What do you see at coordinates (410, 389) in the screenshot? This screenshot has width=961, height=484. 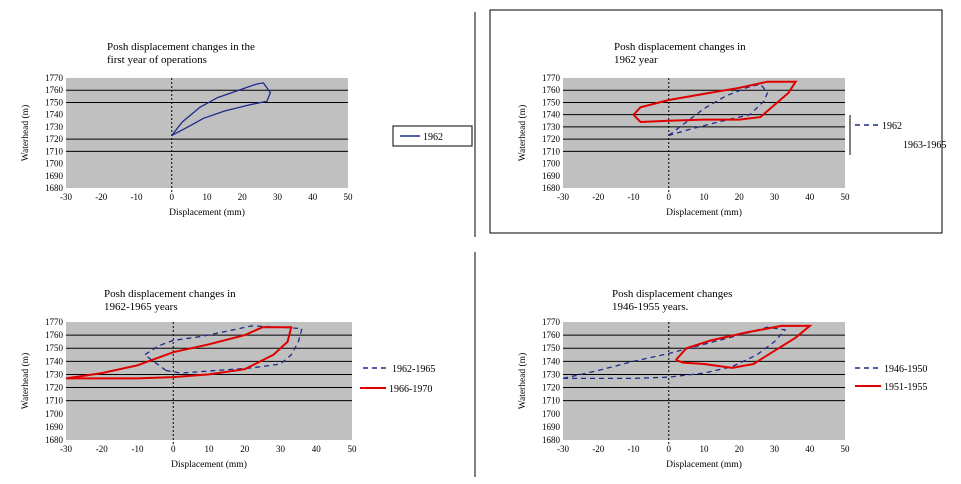 I see `legend-label: 1966-1970` at bounding box center [410, 389].